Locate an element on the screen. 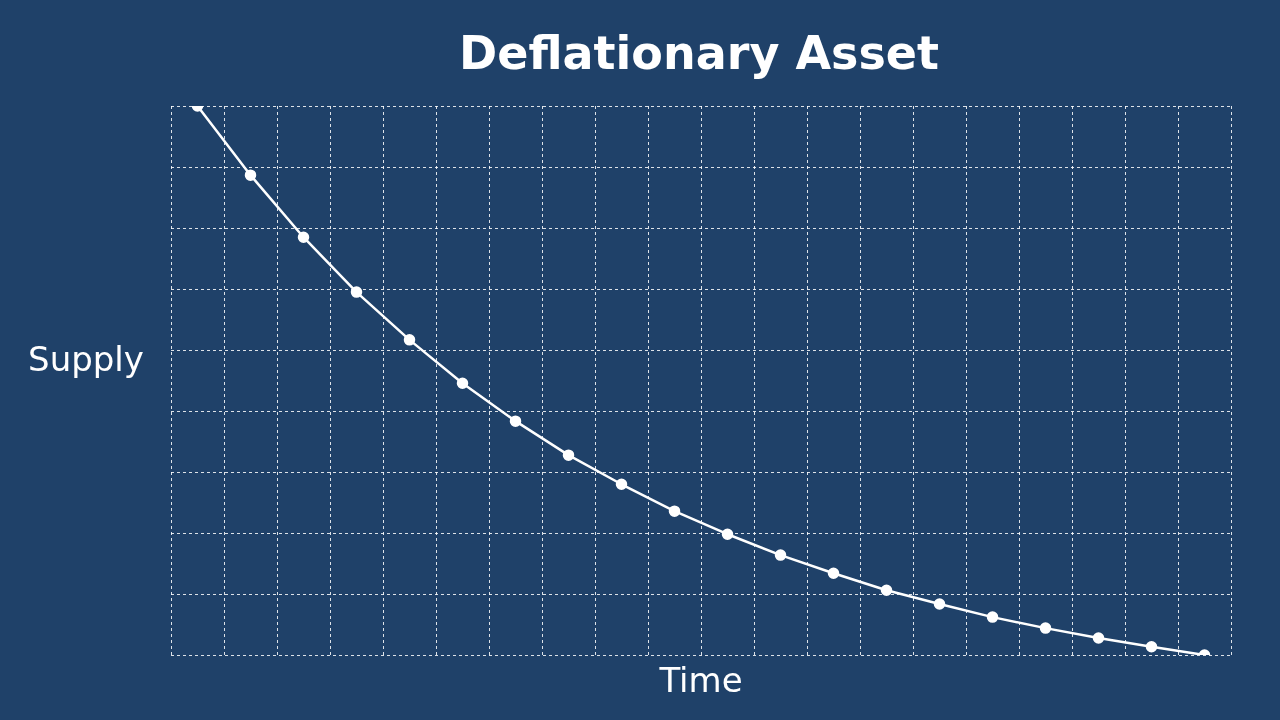  x-axis-title: Time is located at coordinates (700, 679).